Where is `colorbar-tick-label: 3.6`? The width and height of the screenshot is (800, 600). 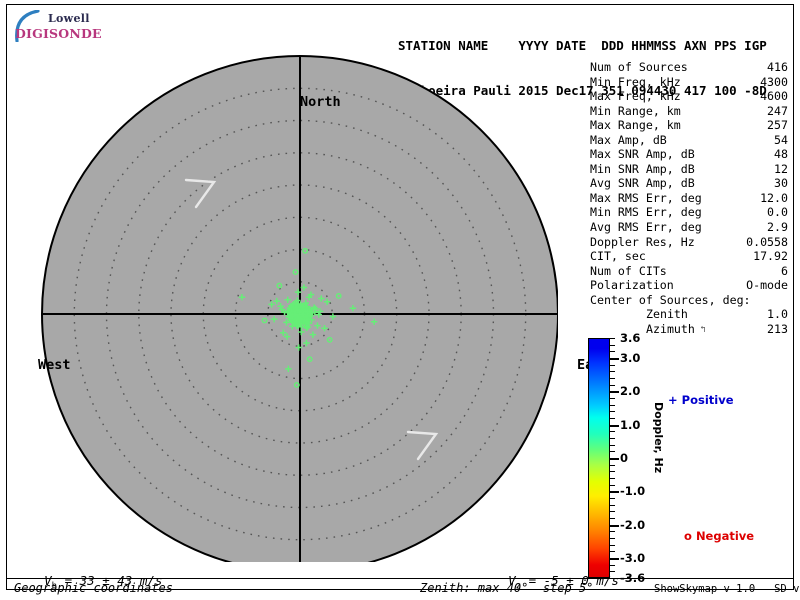
colorbar-tick-label: 3.6 is located at coordinates (630, 338).